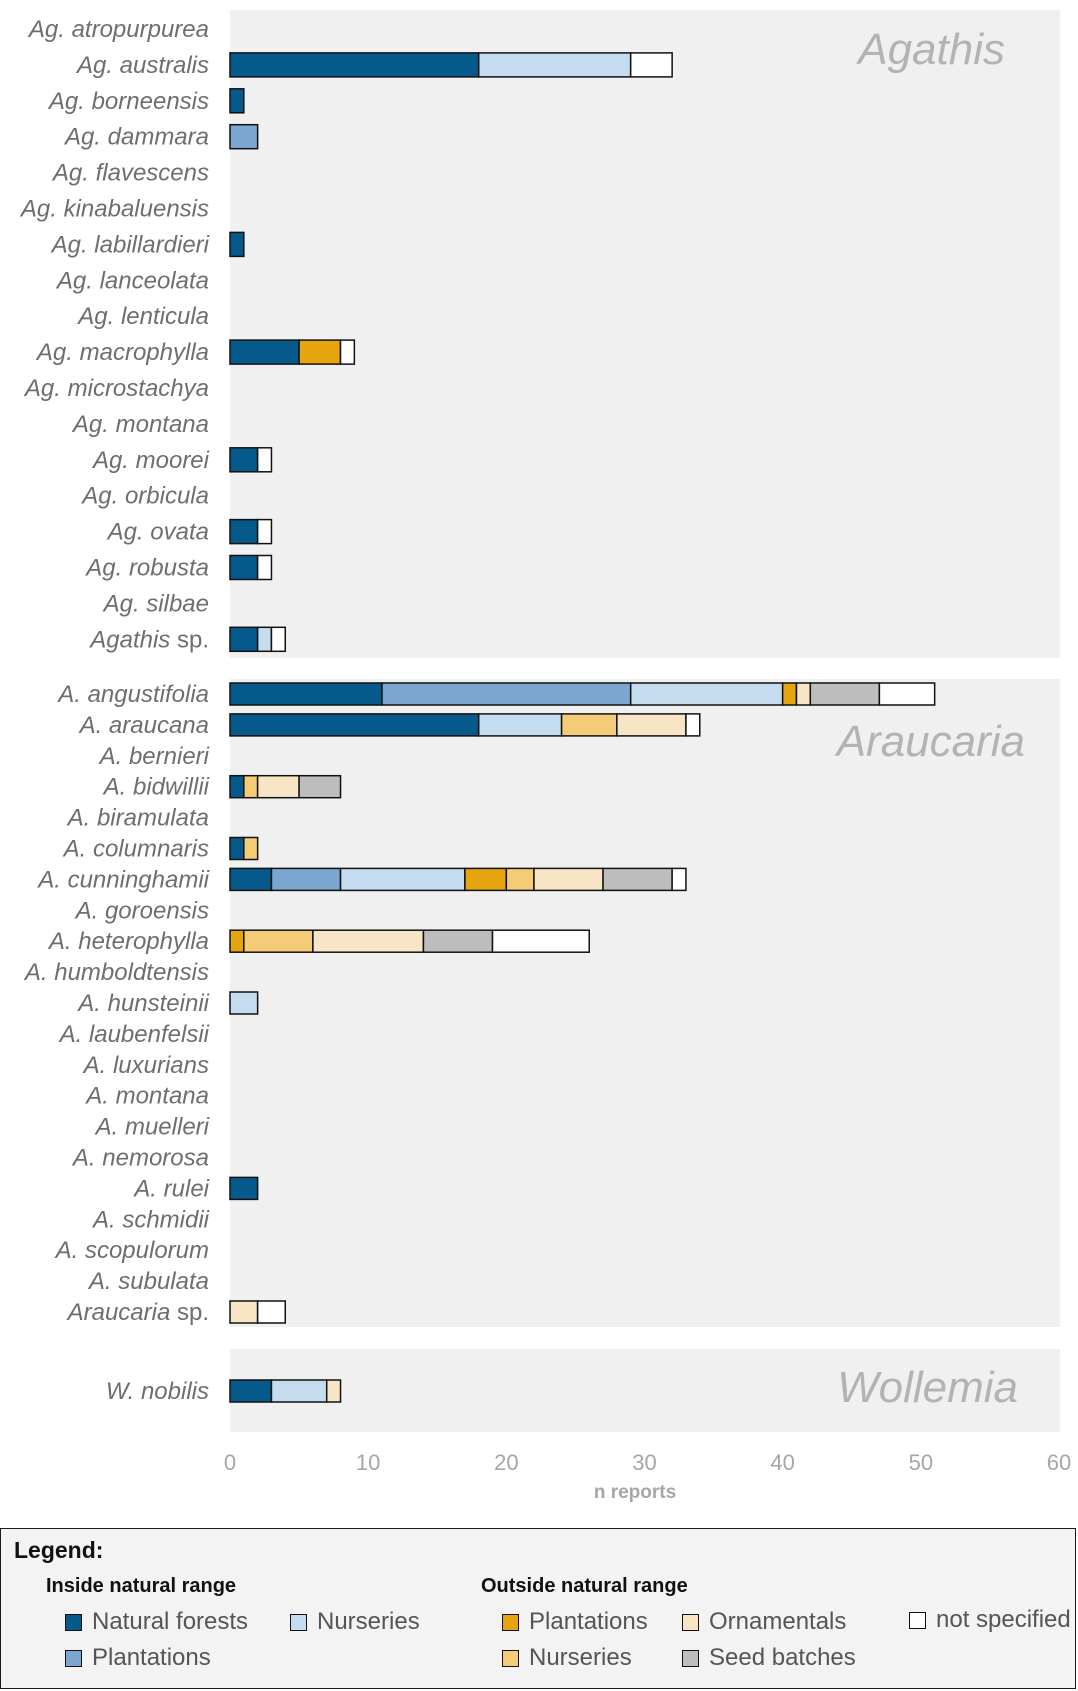 The image size is (1078, 1691). I want to click on x-tick-label: 50, so click(921, 1462).